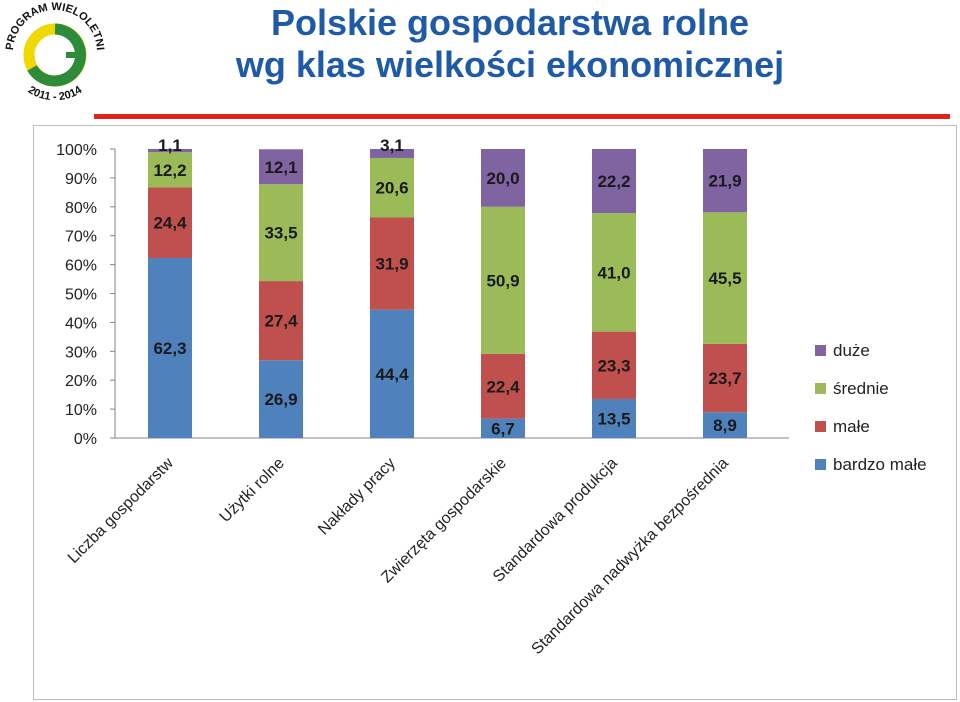 The height and width of the screenshot is (702, 960). What do you see at coordinates (522, 116) in the screenshot?
I see `title-divider` at bounding box center [522, 116].